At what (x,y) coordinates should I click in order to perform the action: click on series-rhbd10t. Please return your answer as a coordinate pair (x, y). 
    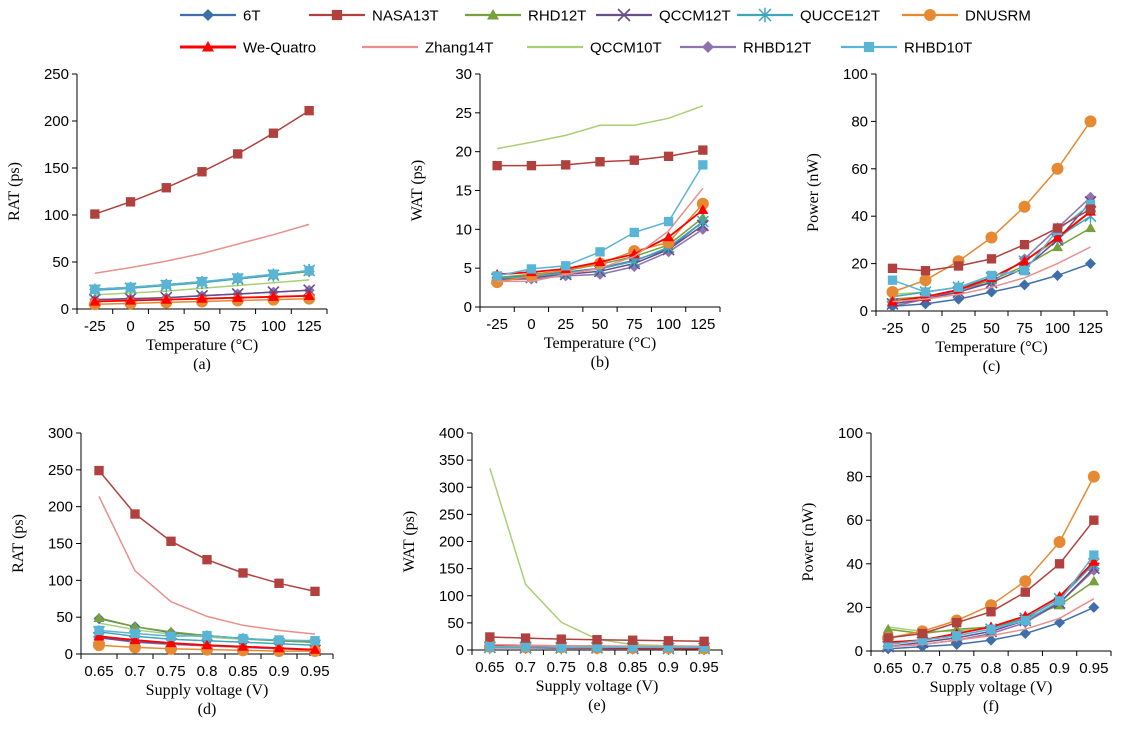
    Looking at the image, I should click on (597, 647).